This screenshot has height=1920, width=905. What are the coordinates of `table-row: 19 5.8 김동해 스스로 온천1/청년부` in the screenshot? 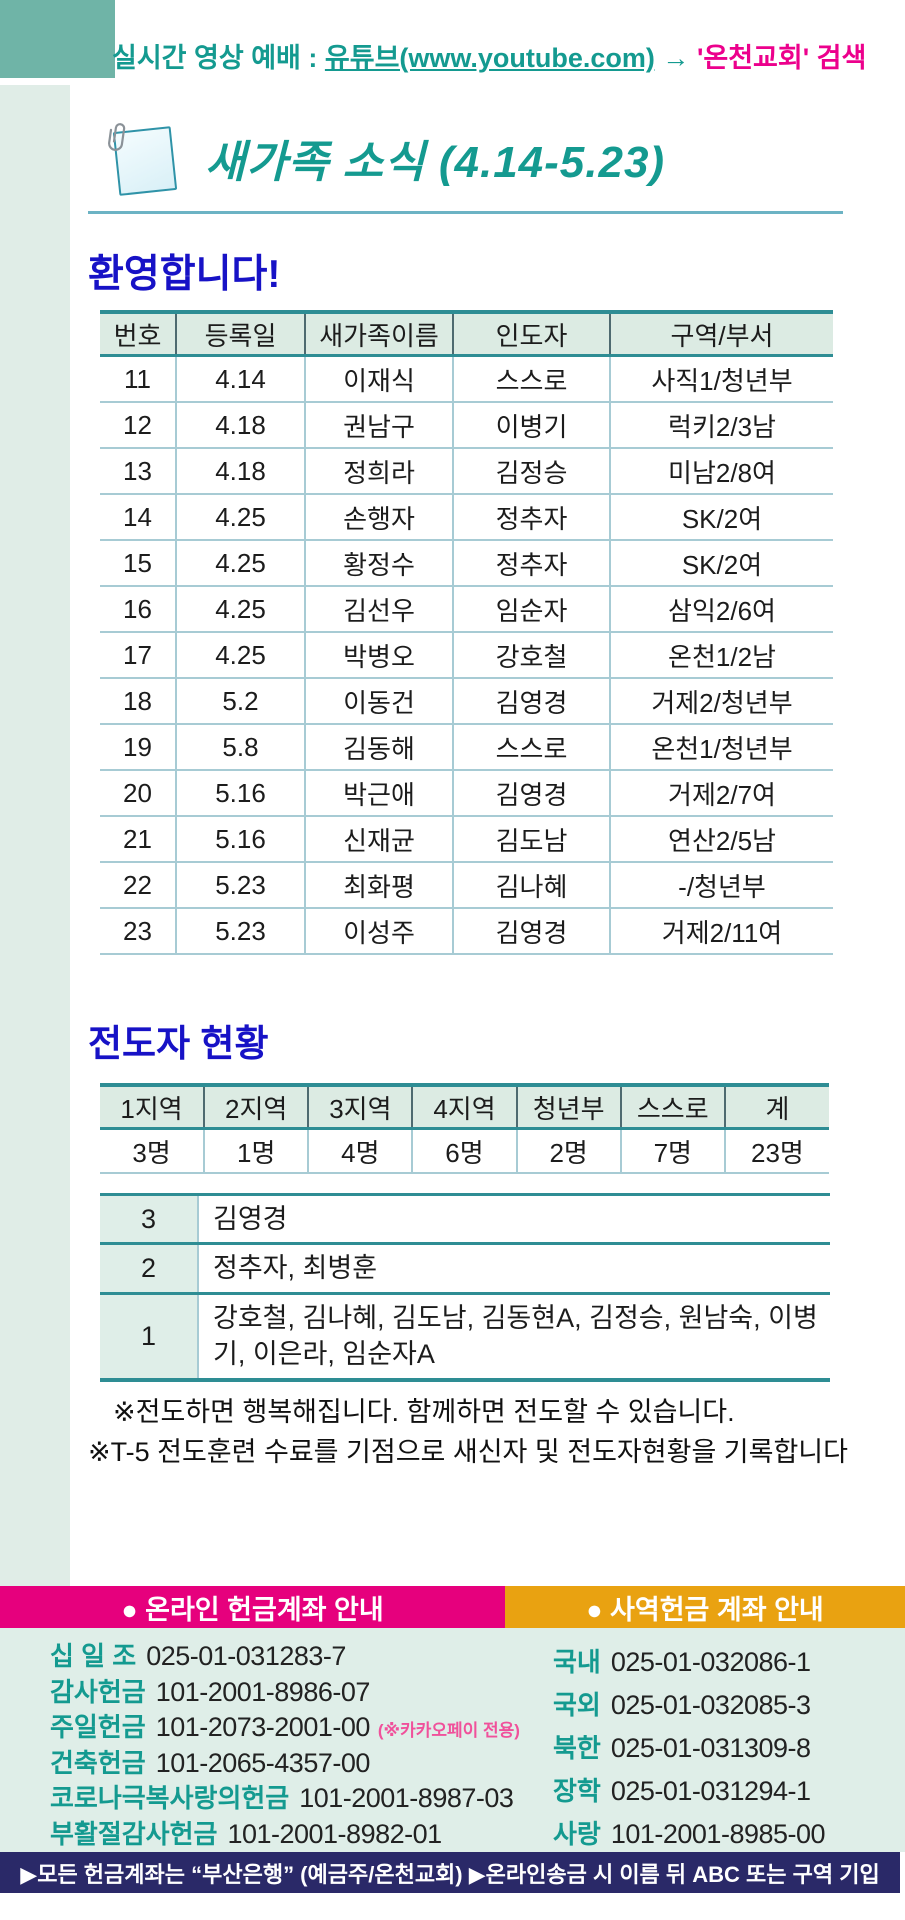 It's located at (466, 747).